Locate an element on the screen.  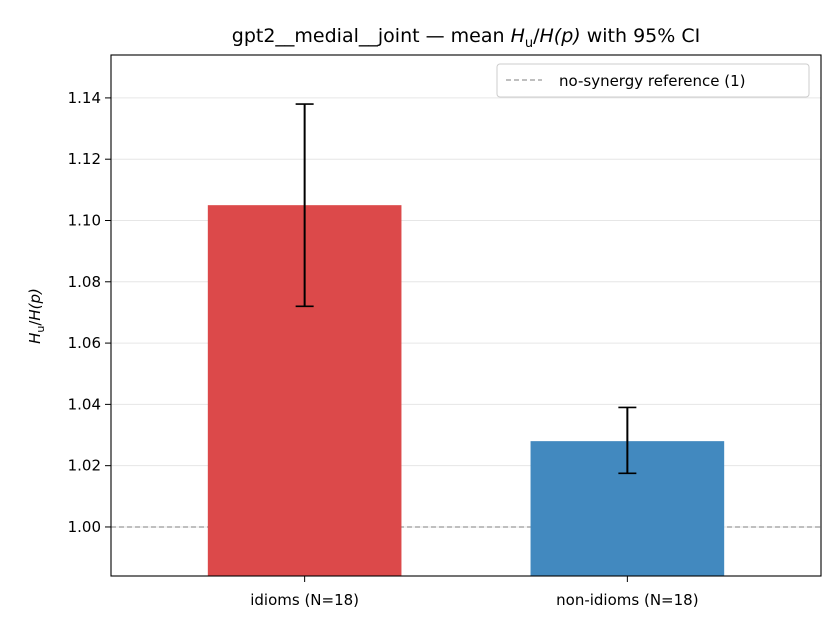
x-tick-label-1: non-idioms (N=18) is located at coordinates (627, 600).